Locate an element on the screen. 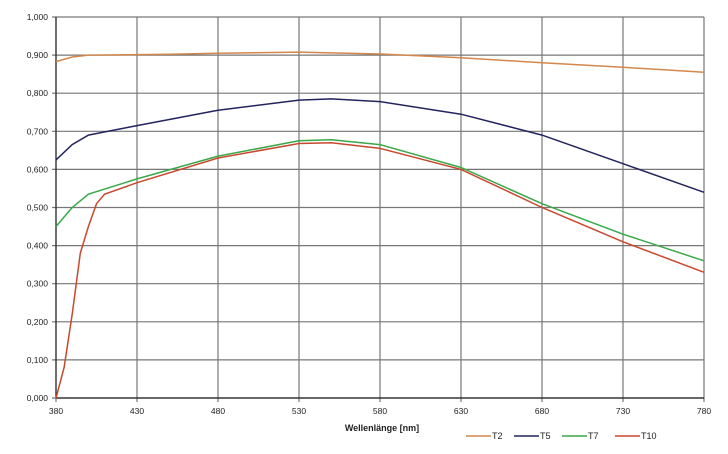 This screenshot has height=454, width=728. x-tick-label: 780 is located at coordinates (704, 411).